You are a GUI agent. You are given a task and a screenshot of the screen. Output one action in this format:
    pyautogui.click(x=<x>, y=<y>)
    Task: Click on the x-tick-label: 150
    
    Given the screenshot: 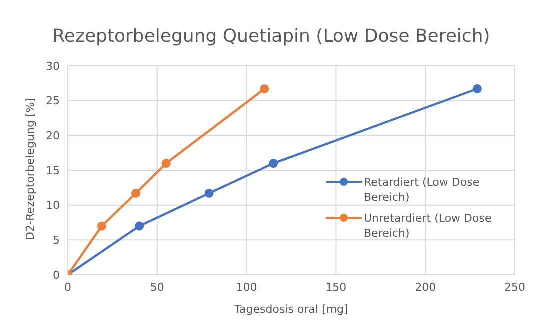 What is the action you would take?
    pyautogui.click(x=336, y=287)
    